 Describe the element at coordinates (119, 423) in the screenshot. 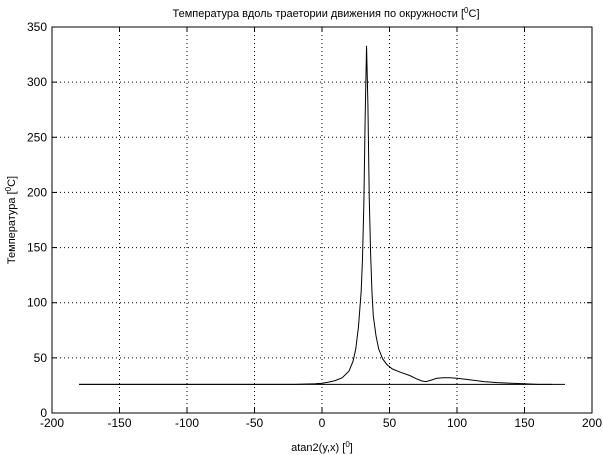

I see `x-tick-label: -150` at that location.